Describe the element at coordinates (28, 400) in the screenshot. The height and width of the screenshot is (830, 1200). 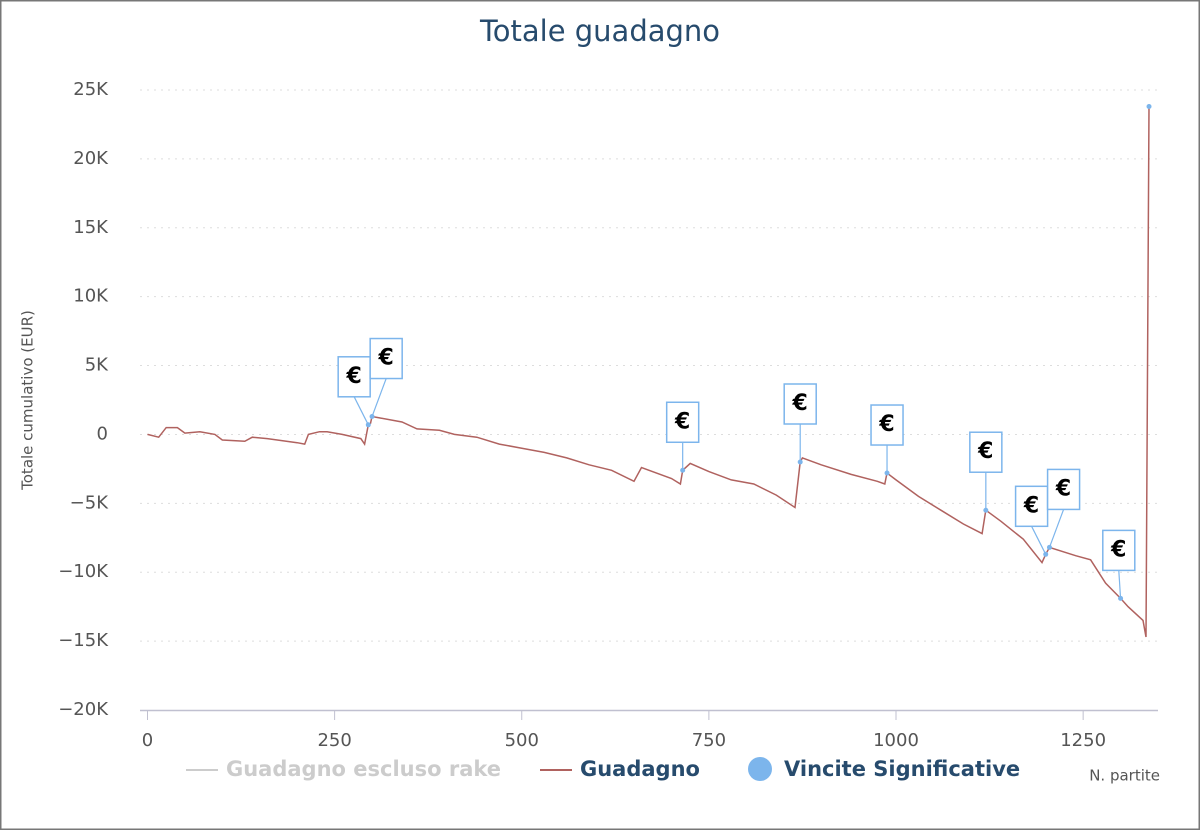
I see `y-axis-title: Totale cumulativo (EUR)` at that location.